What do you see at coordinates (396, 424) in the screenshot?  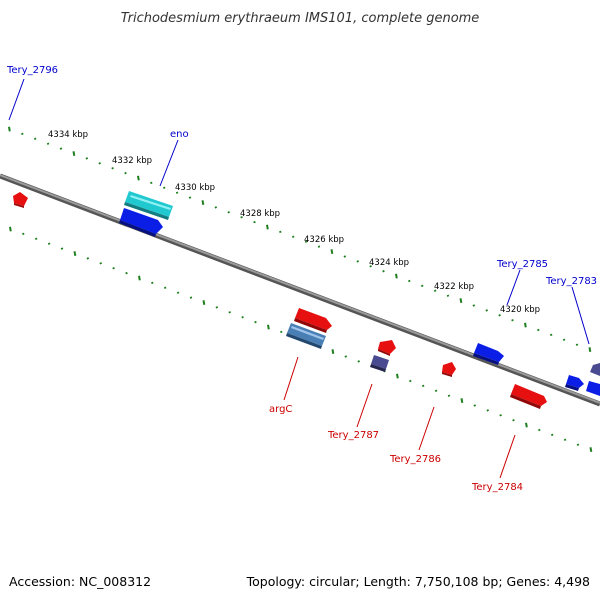 I see `reverse-gene-labels: argC Tery_2787 Tery_2786 Tery_2784` at bounding box center [396, 424].